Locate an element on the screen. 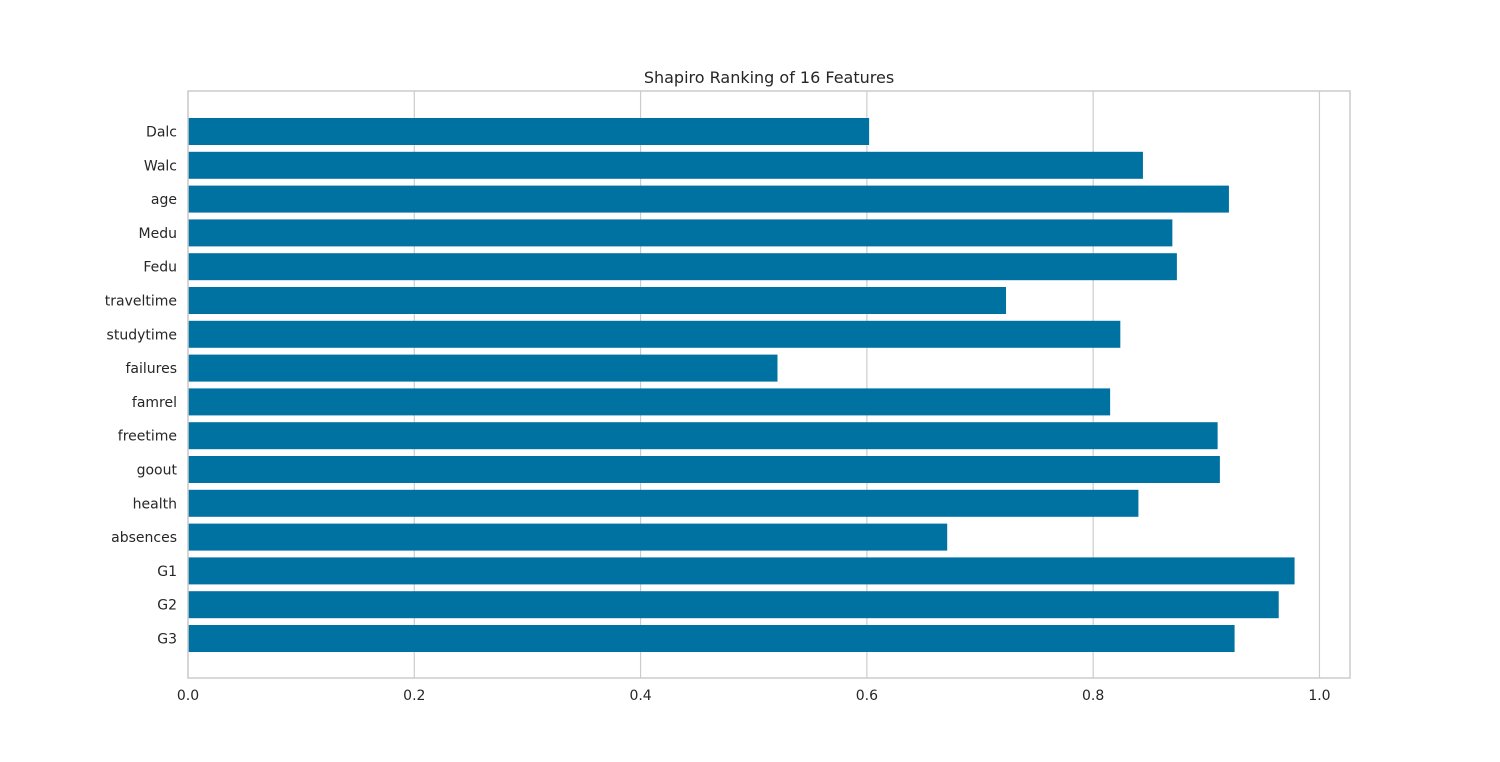 Image resolution: width=1500 pixels, height=762 pixels. y-category-label: absences is located at coordinates (144, 538).